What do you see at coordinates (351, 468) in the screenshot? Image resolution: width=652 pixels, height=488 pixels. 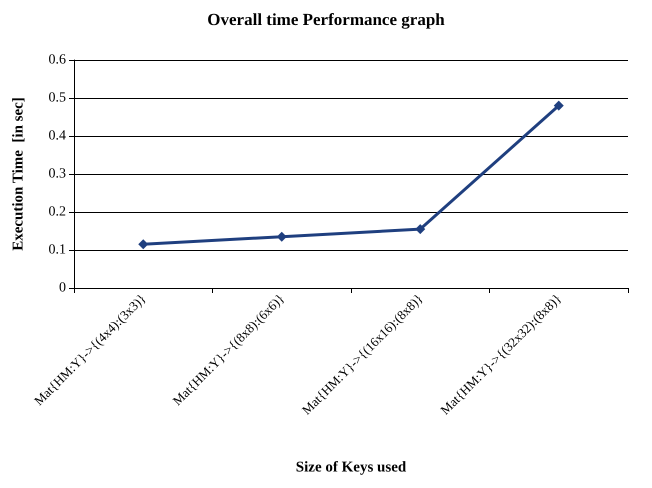 I see `x-axis-title: Size of Keys used` at bounding box center [351, 468].